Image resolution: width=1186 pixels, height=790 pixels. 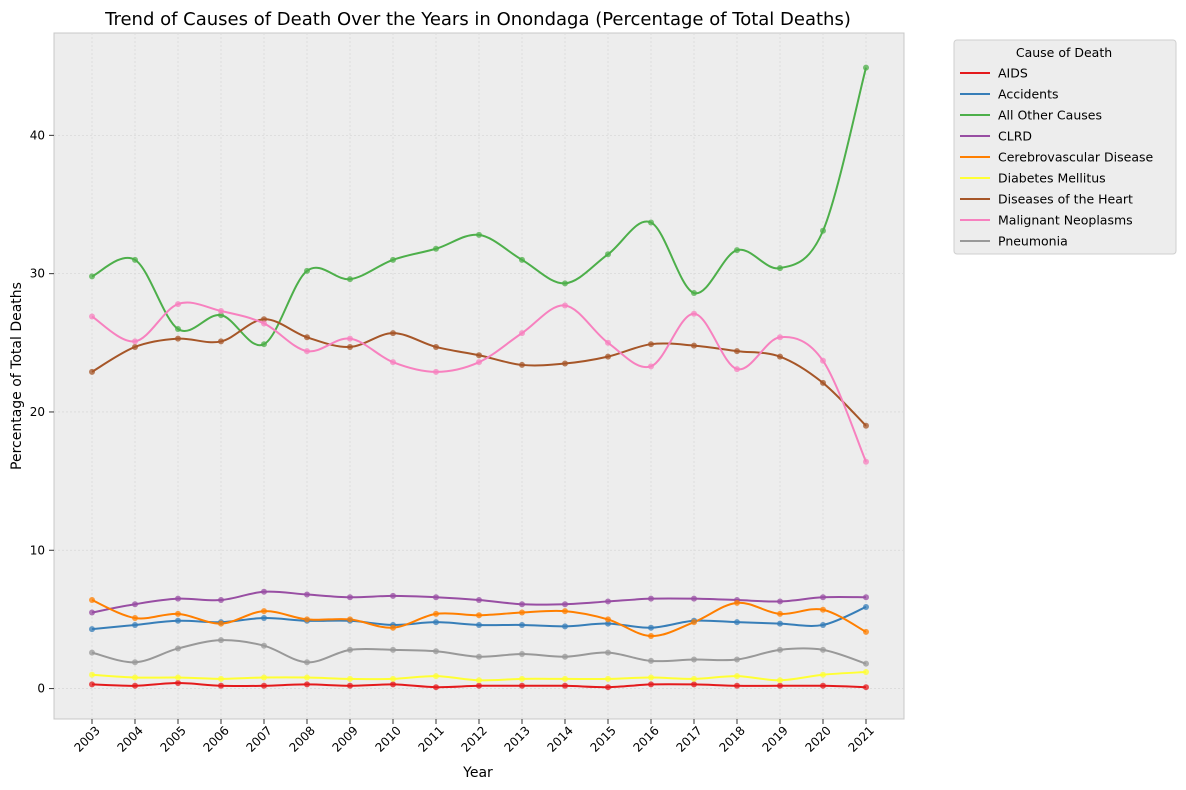 I want to click on legend-label: Malignant Neoplasms, so click(x=1065, y=220).